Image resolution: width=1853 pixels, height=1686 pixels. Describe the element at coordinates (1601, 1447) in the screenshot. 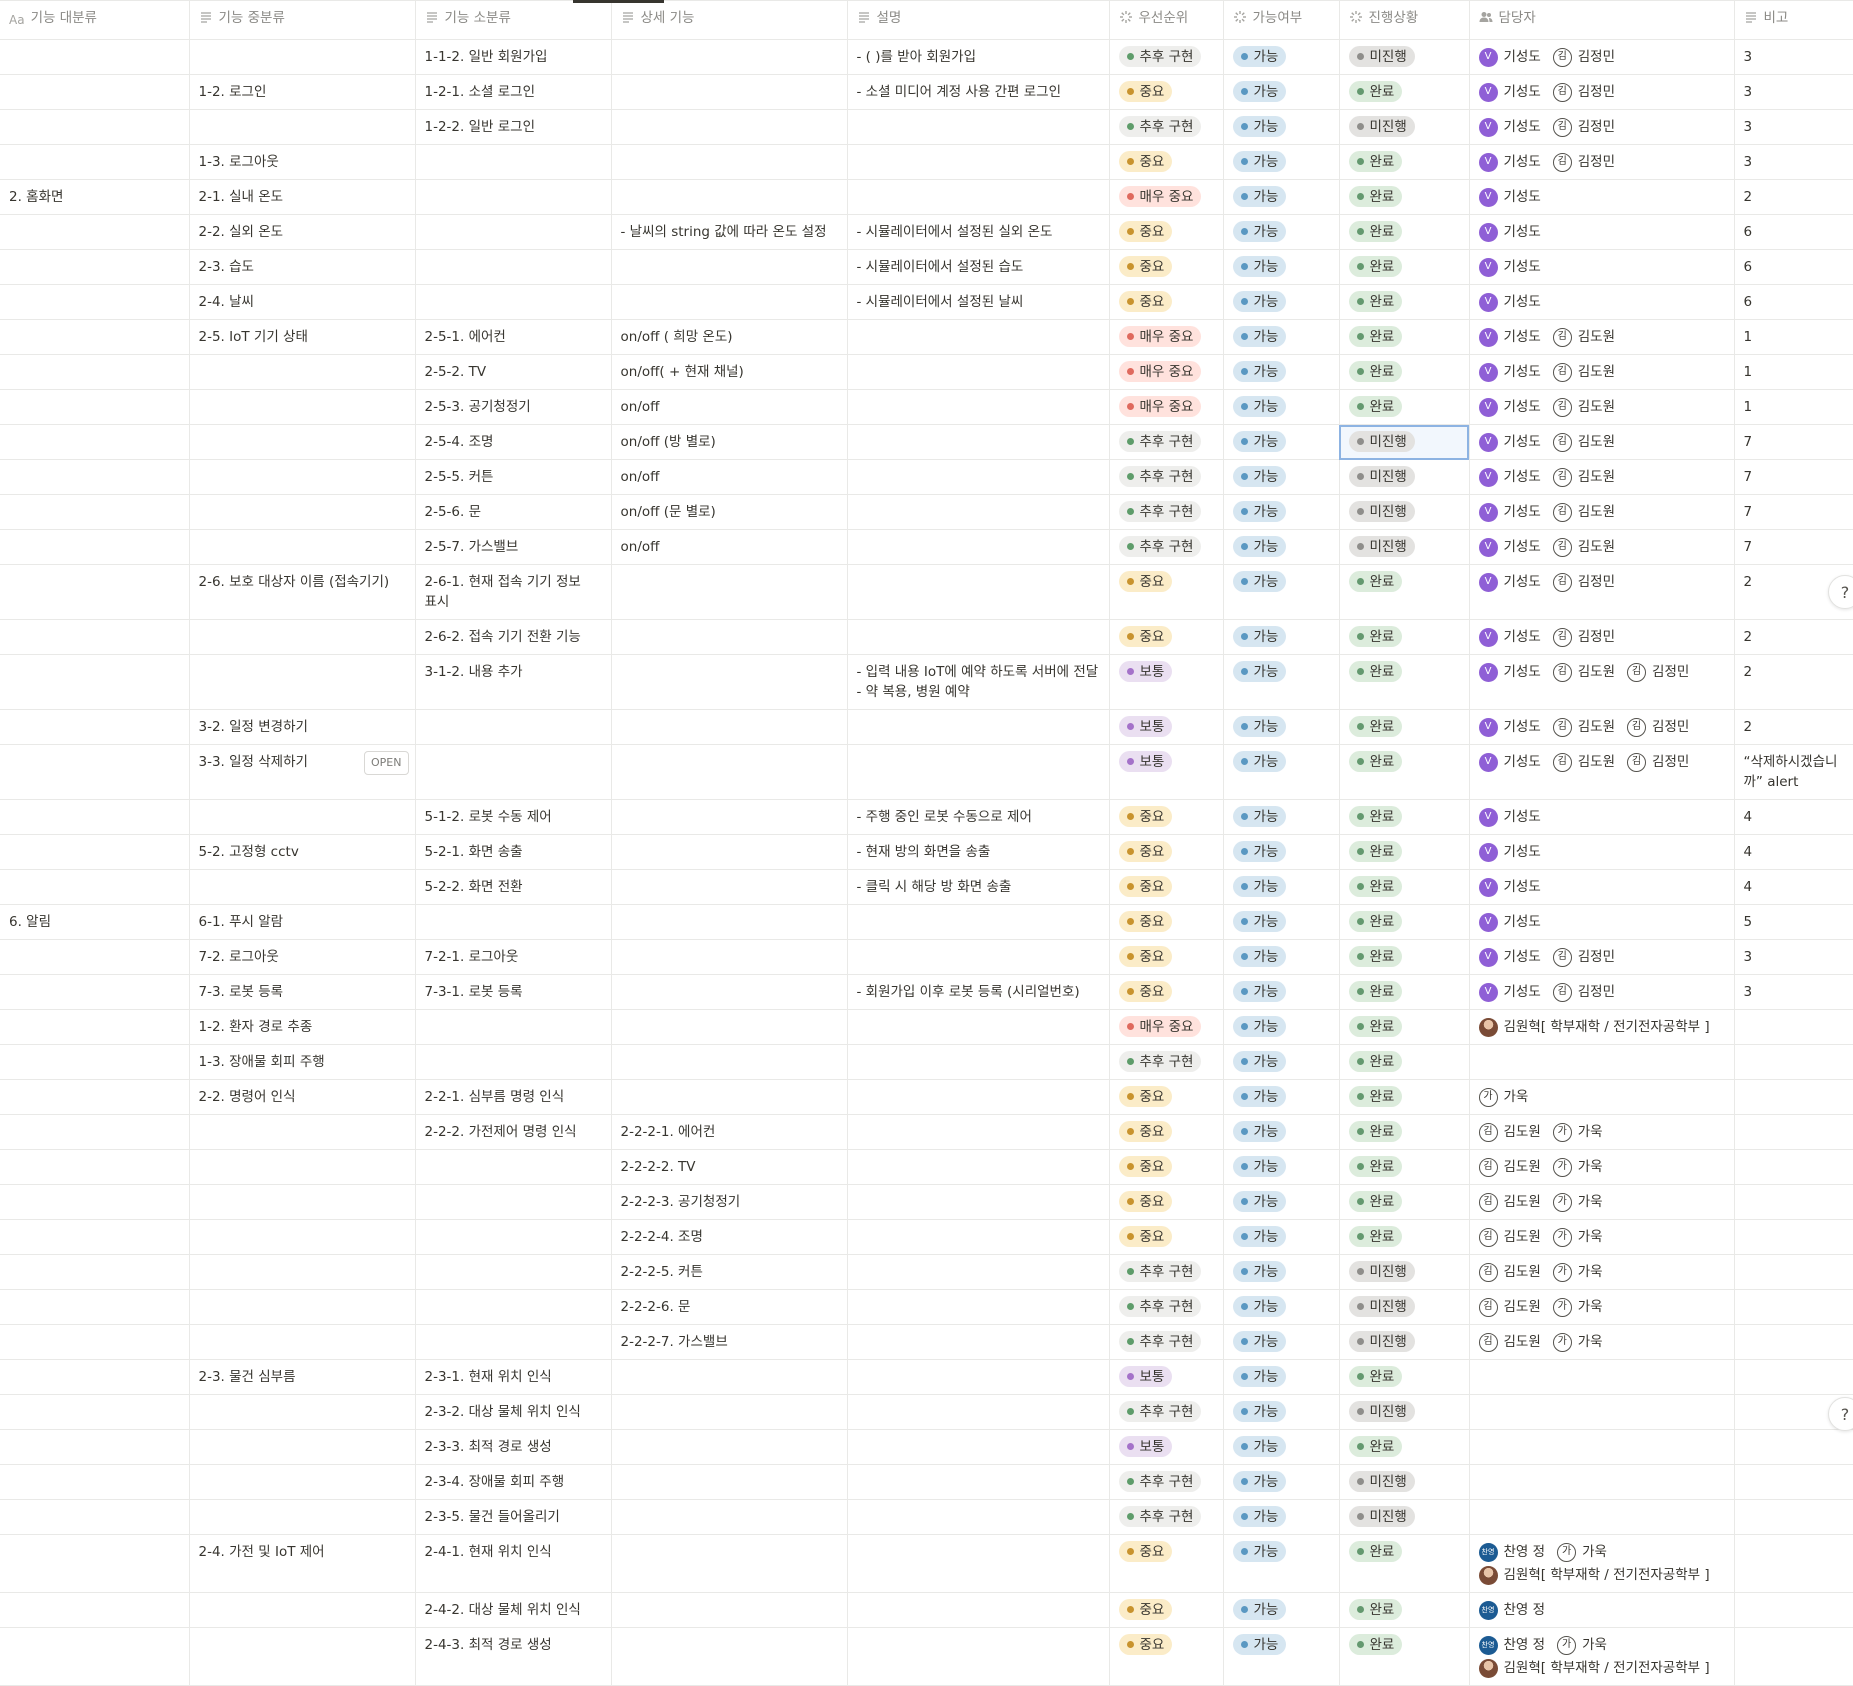

I see `cell-assignees` at that location.